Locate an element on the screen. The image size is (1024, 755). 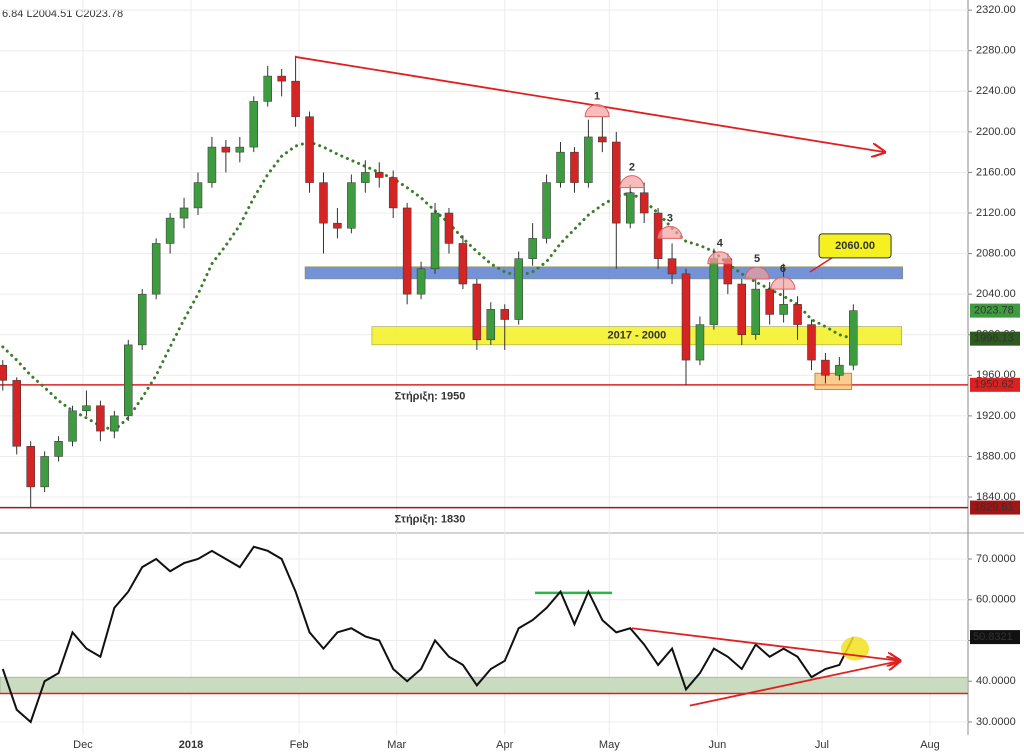
y-tick-label: 1920.00 is located at coordinates (996, 416).